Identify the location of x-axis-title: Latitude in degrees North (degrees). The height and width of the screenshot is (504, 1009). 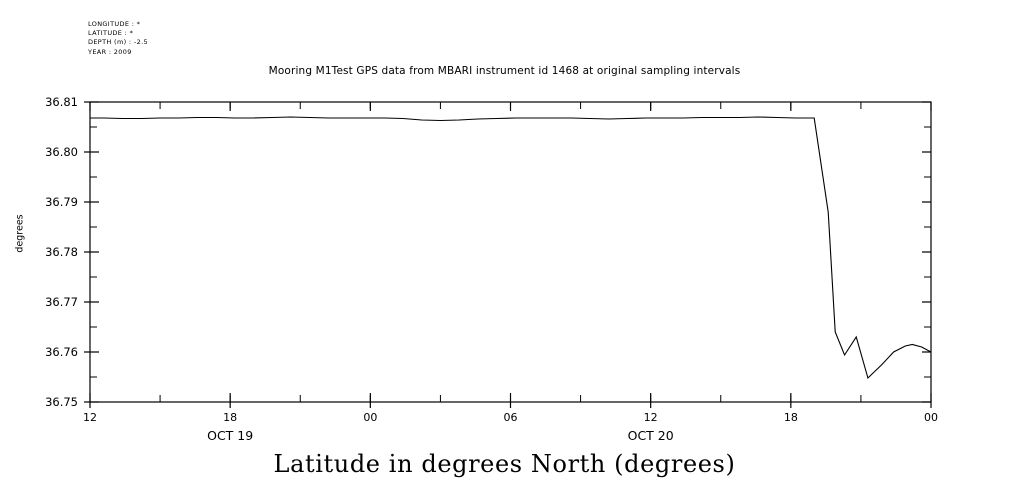
(504, 464).